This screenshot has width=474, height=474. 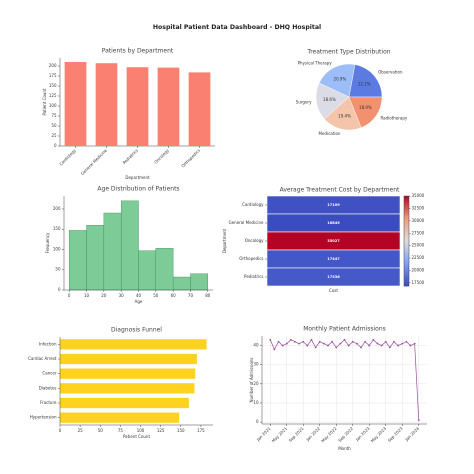 What do you see at coordinates (418, 269) in the screenshot?
I see `colorbar-tick-label: 20000` at bounding box center [418, 269].